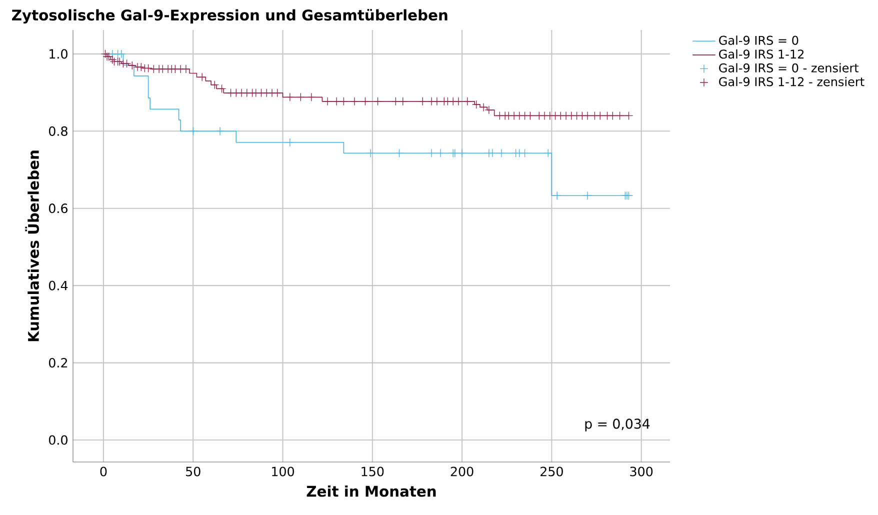 This screenshot has height=515, width=878. What do you see at coordinates (58, 131) in the screenshot?
I see `y-tick-label: 0.8` at bounding box center [58, 131].